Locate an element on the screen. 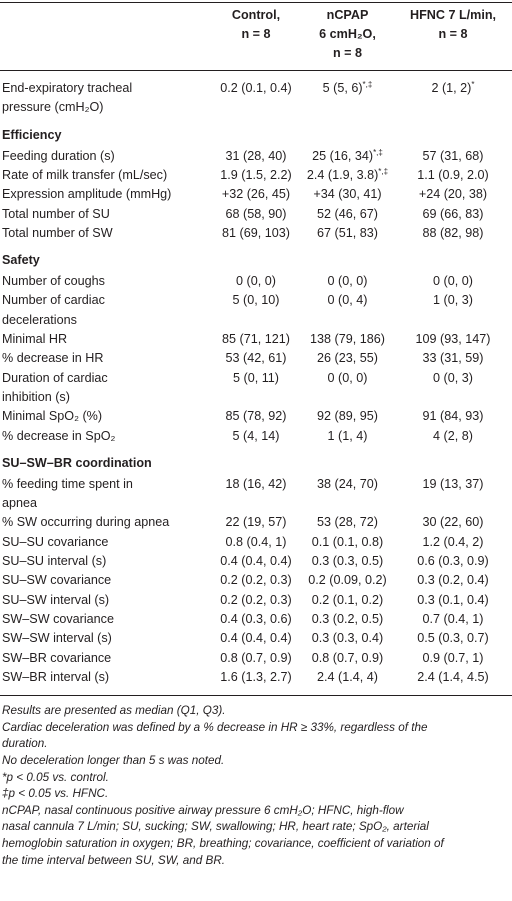  cell-value: 5 (5, 6)*,‡ is located at coordinates (347, 88).